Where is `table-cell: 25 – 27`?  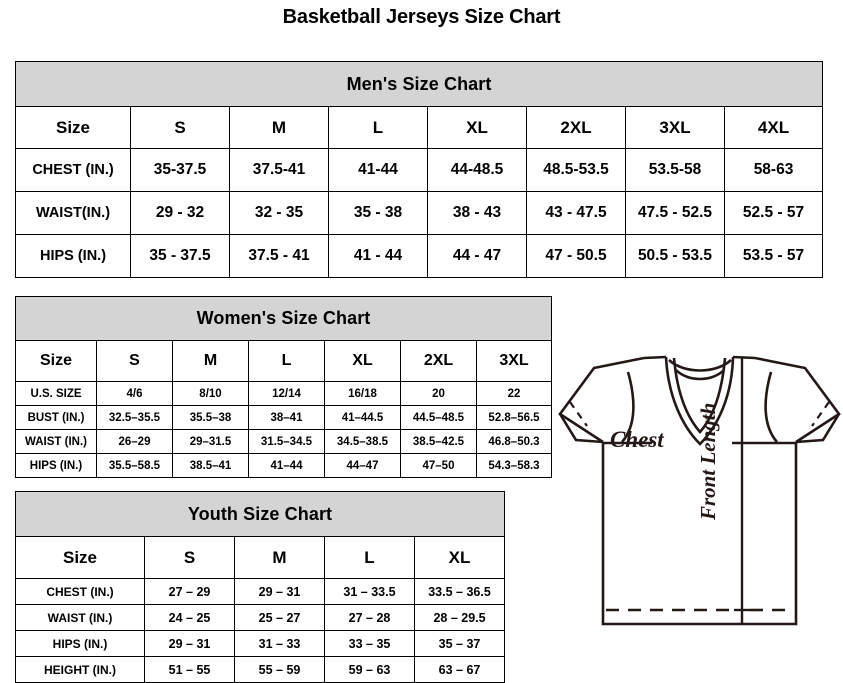
table-cell: 25 – 27 is located at coordinates (279, 617).